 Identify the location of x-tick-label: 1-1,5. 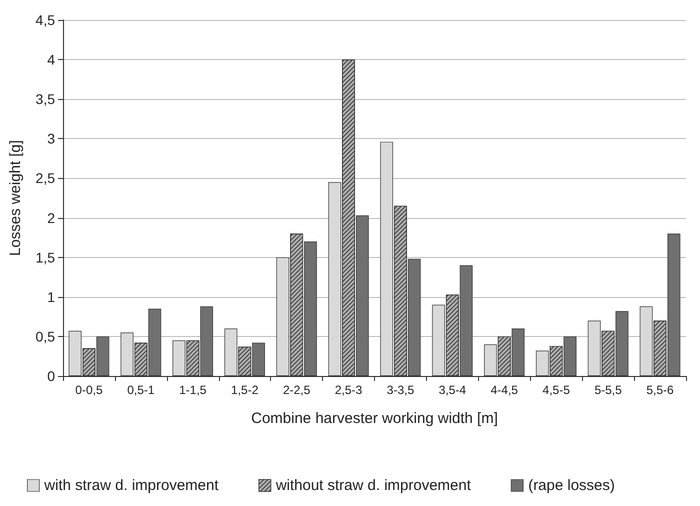
(193, 390).